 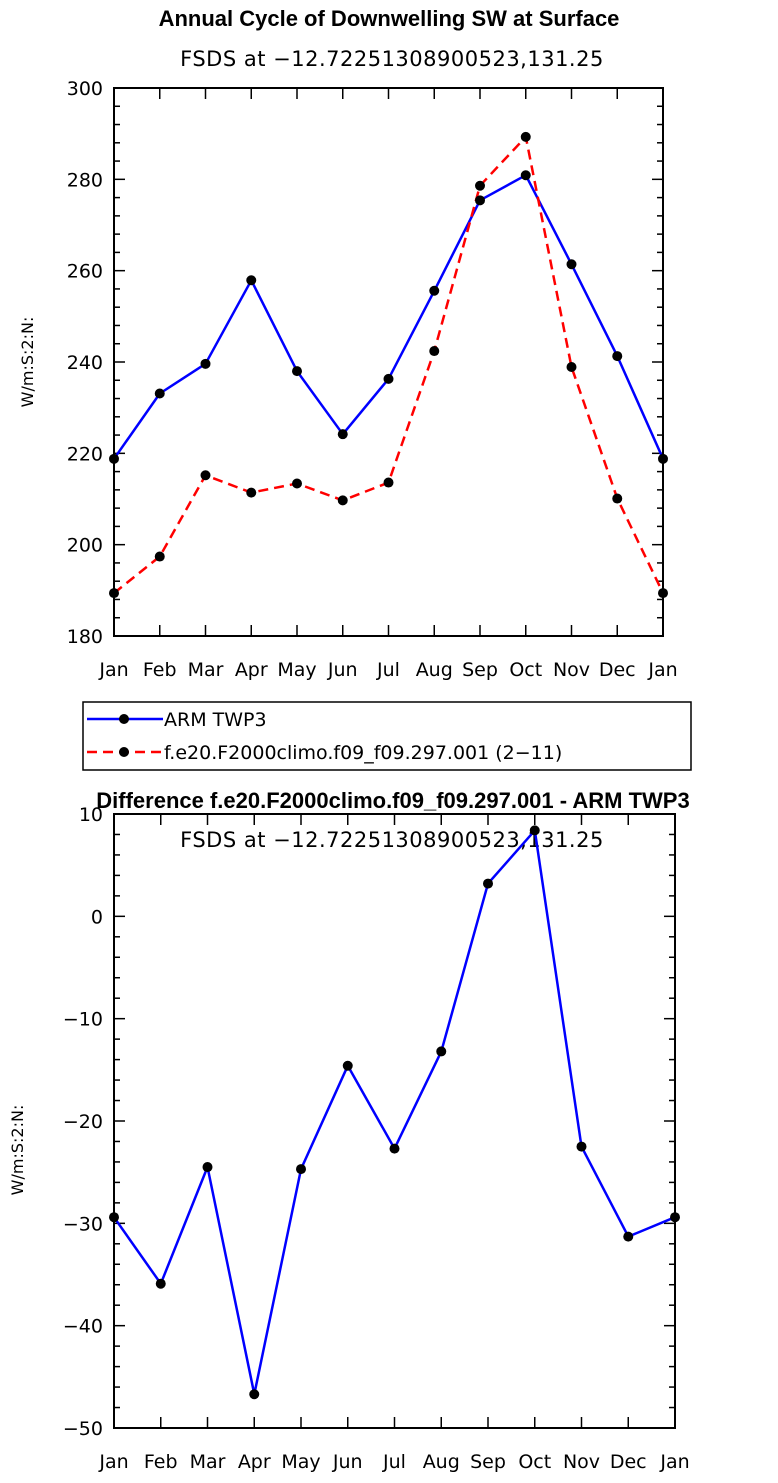 What do you see at coordinates (388, 316) in the screenshot?
I see `chart1-series-0-line` at bounding box center [388, 316].